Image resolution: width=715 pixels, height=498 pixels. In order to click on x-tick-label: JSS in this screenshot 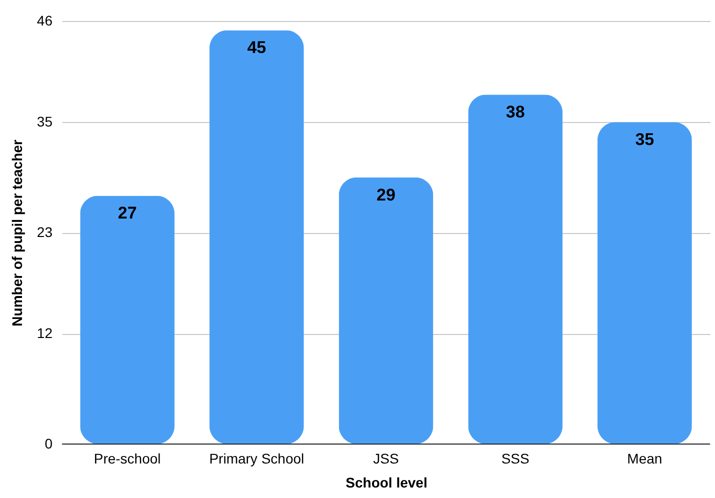, I will do `click(386, 458)`.